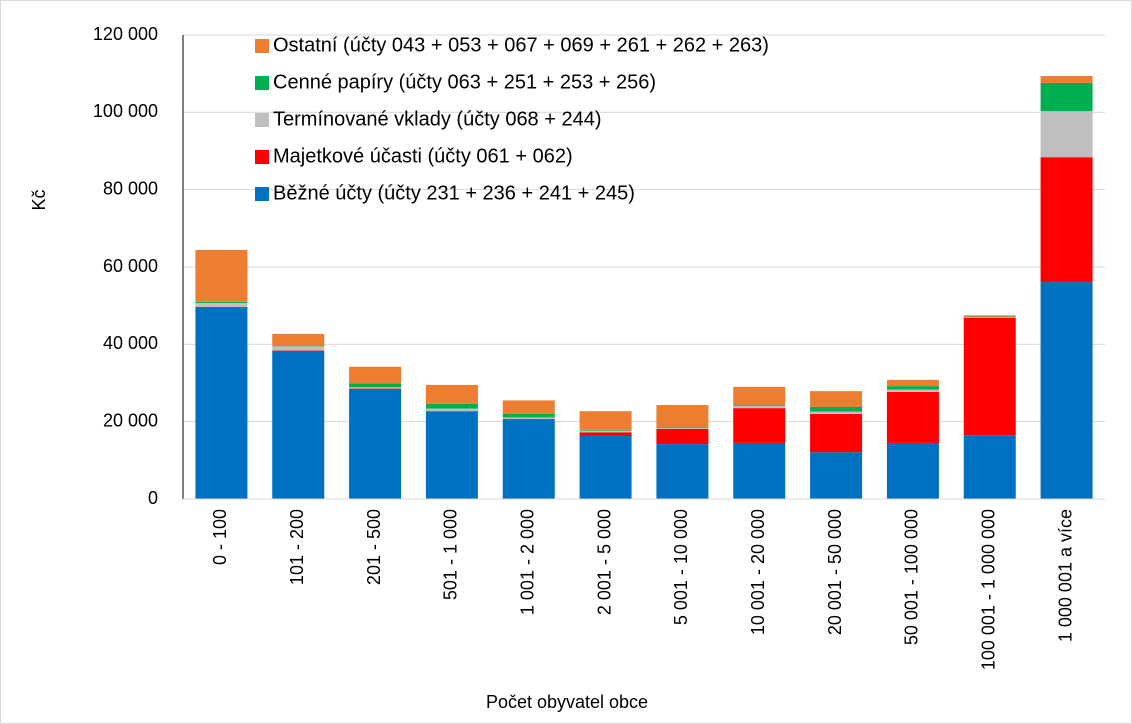 The height and width of the screenshot is (724, 1132). I want to click on x-tick-label: 101 - 200, so click(297, 547).